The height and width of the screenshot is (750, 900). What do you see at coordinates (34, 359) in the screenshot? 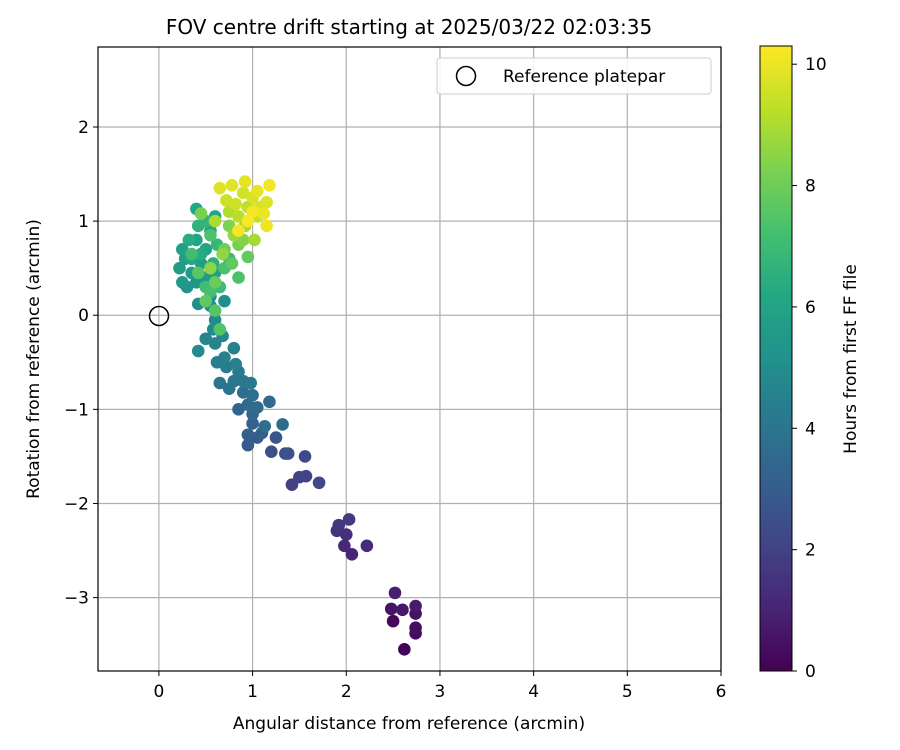
I see `y-axis-label: Rotation from reference (arcmin)` at bounding box center [34, 359].